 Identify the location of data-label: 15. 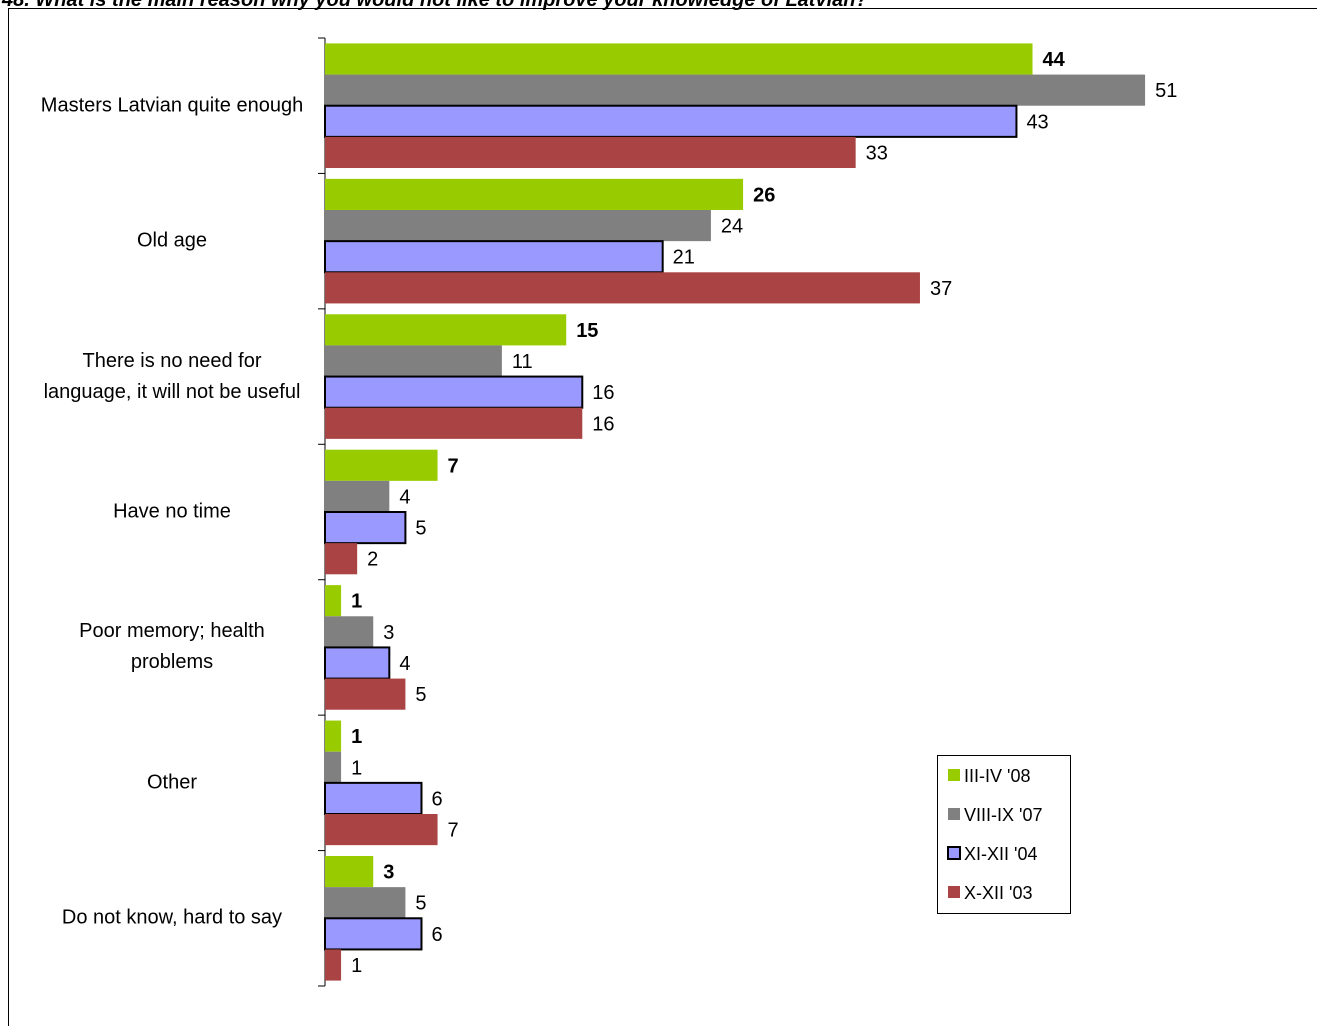
(587, 331).